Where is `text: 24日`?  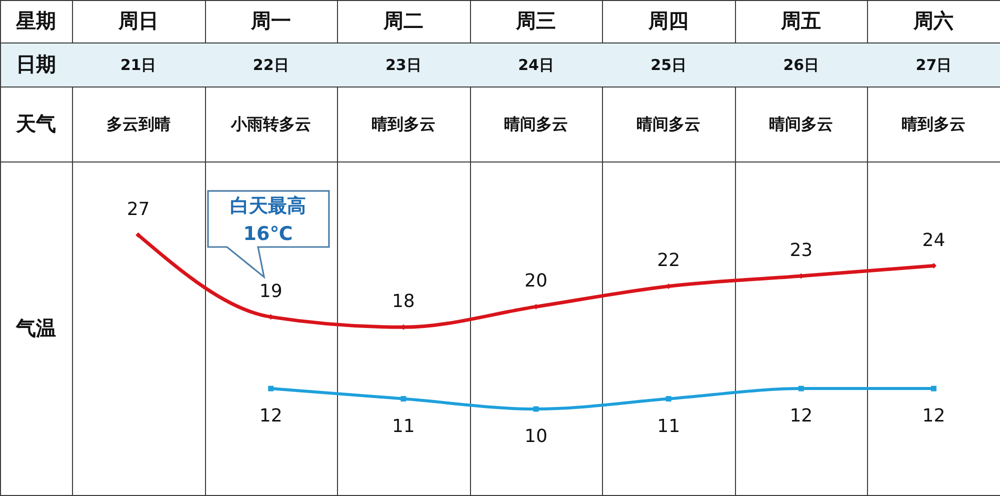
text: 24日 is located at coordinates (536, 65).